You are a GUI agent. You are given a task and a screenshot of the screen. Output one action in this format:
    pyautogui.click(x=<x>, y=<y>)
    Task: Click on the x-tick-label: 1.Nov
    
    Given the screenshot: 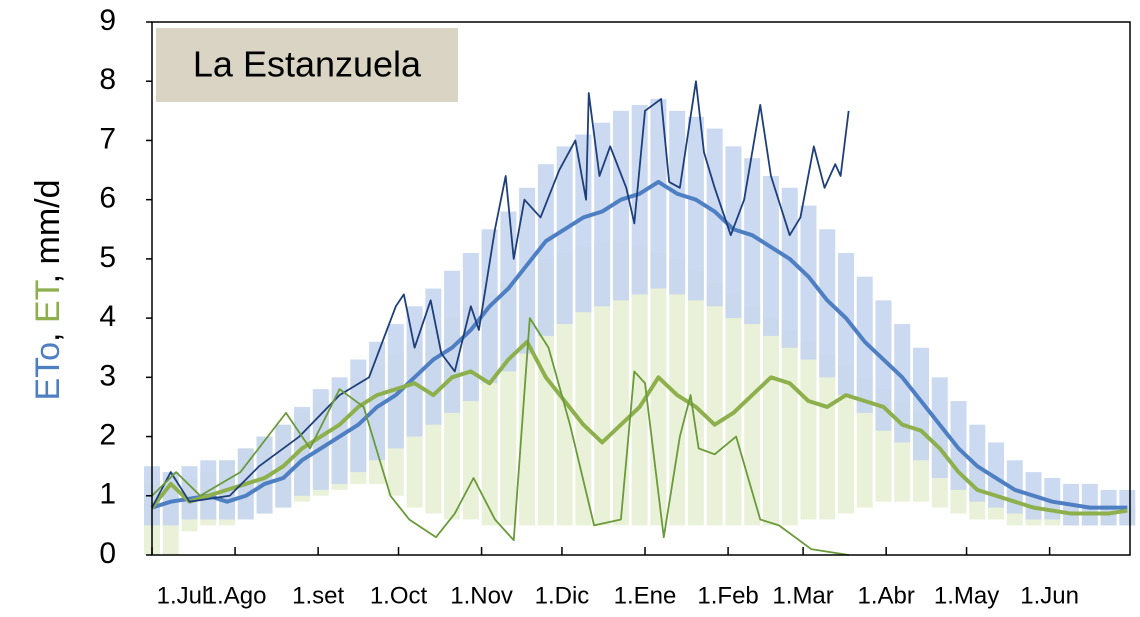 What is the action you would take?
    pyautogui.click(x=481, y=595)
    